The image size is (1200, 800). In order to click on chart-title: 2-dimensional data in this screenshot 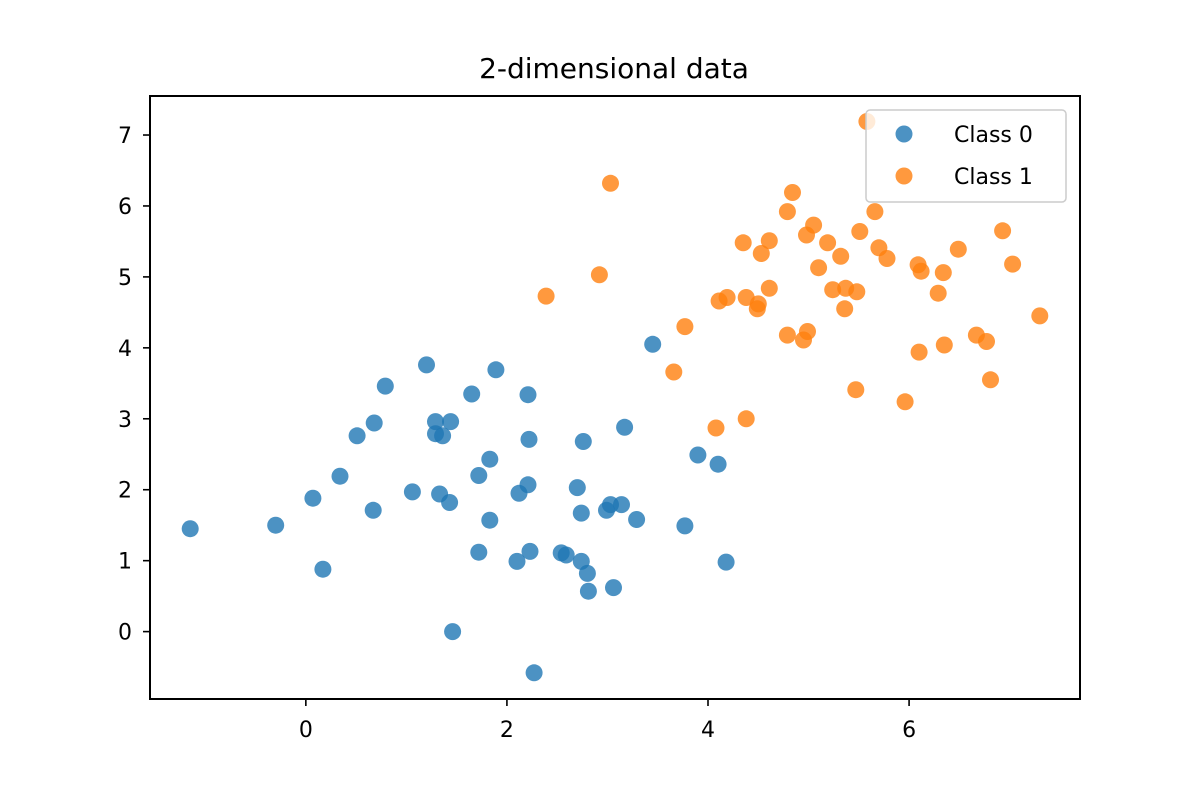, I will do `click(614, 68)`.